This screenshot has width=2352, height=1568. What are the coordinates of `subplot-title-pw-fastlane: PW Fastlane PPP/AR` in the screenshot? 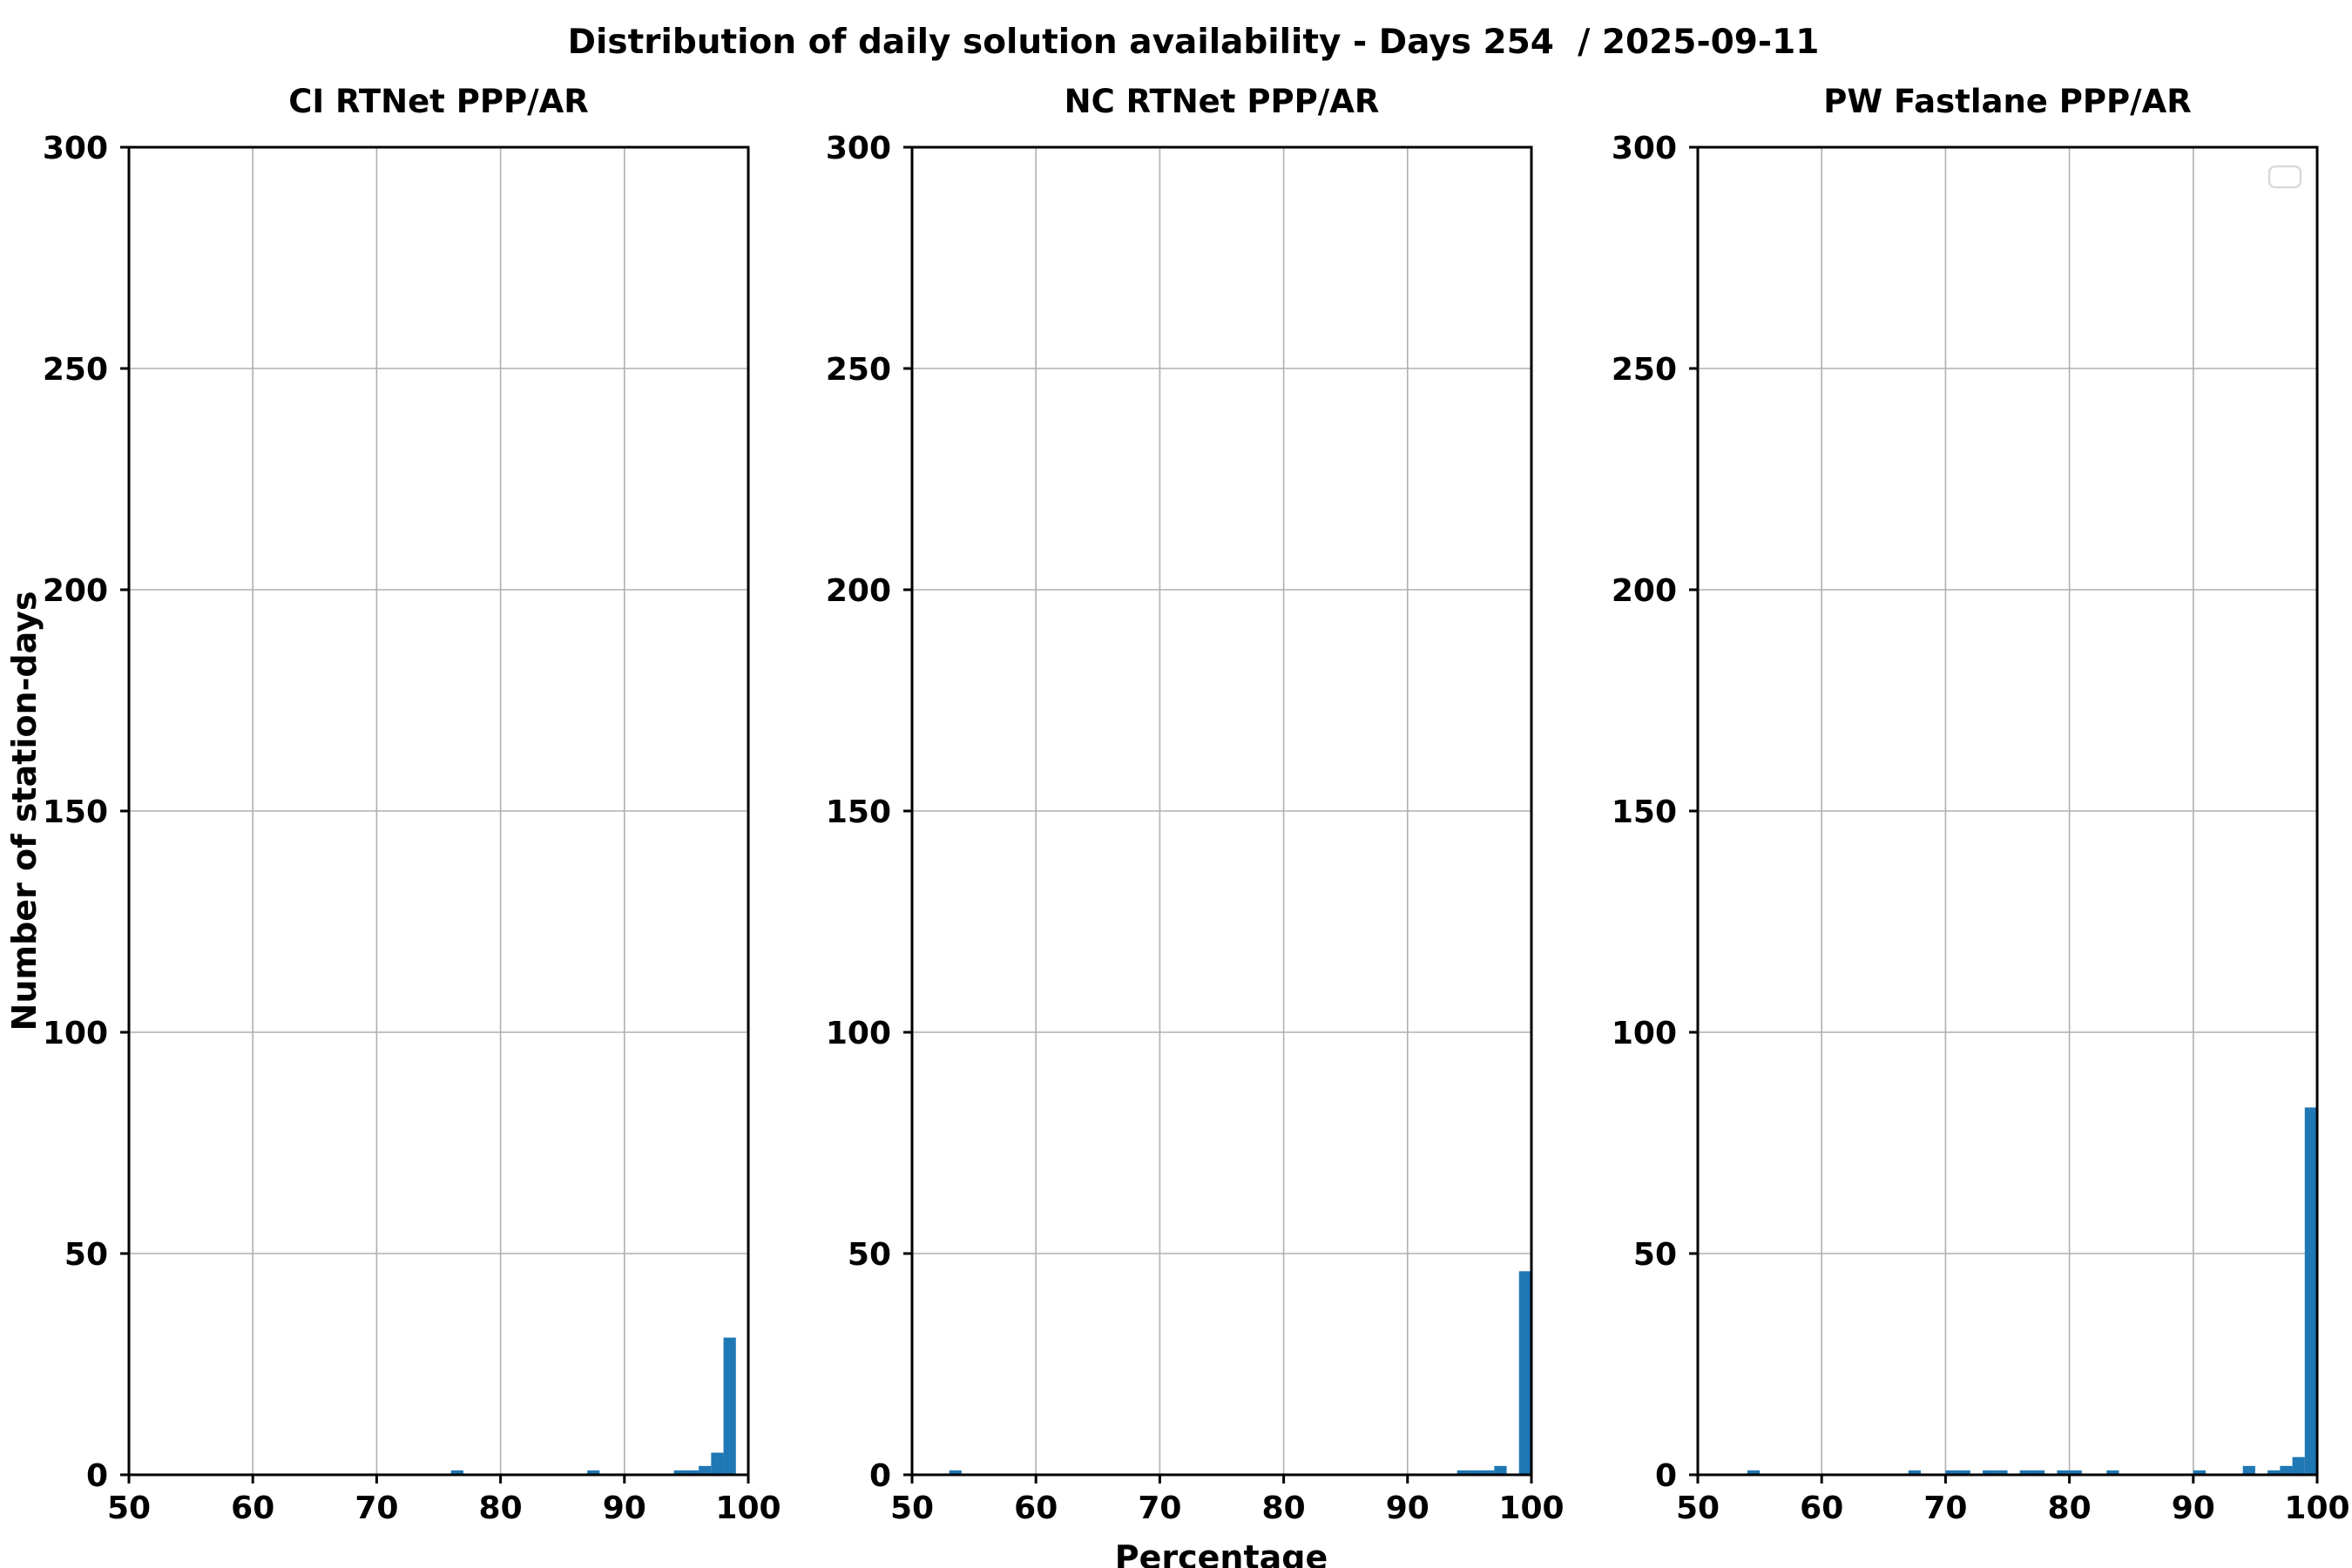 It's located at (2008, 101).